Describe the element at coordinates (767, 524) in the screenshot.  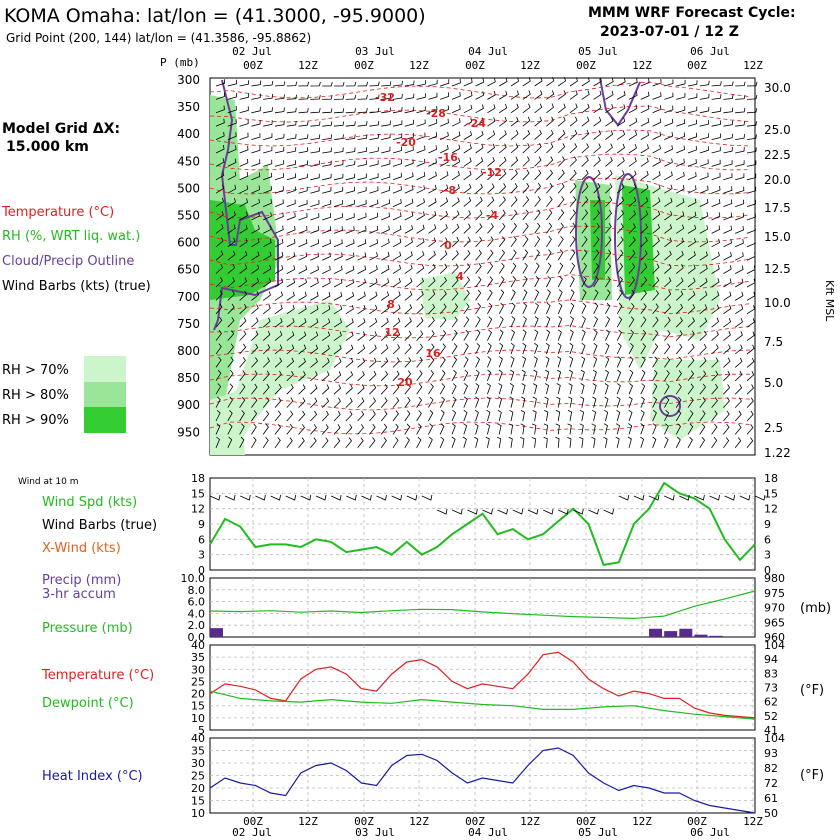
I see `wind-panel-right-tick: 9` at that location.